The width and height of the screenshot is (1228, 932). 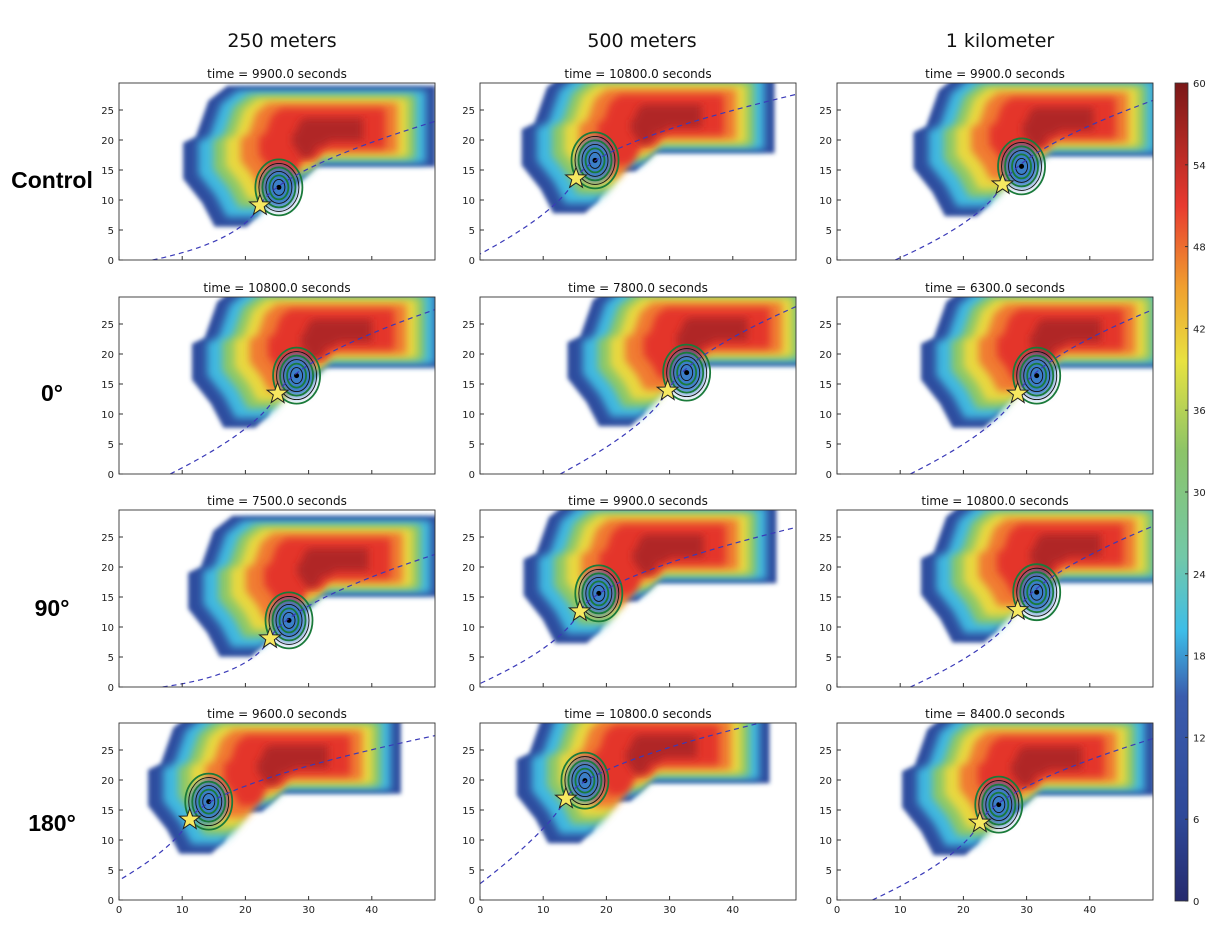 I want to click on panel-title: time = 10800.0 seconds, so click(x=637, y=714).